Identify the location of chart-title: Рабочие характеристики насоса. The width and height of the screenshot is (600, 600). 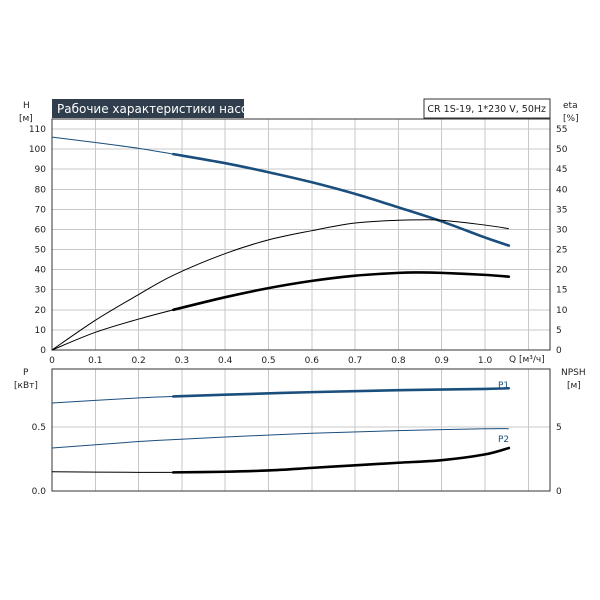
(159, 109).